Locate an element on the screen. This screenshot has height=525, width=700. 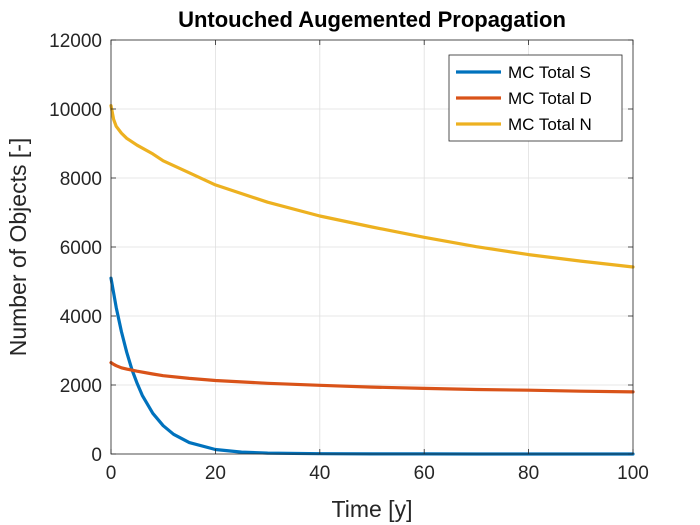
legend: MC Total S MC Total D MC Total N is located at coordinates (535, 98).